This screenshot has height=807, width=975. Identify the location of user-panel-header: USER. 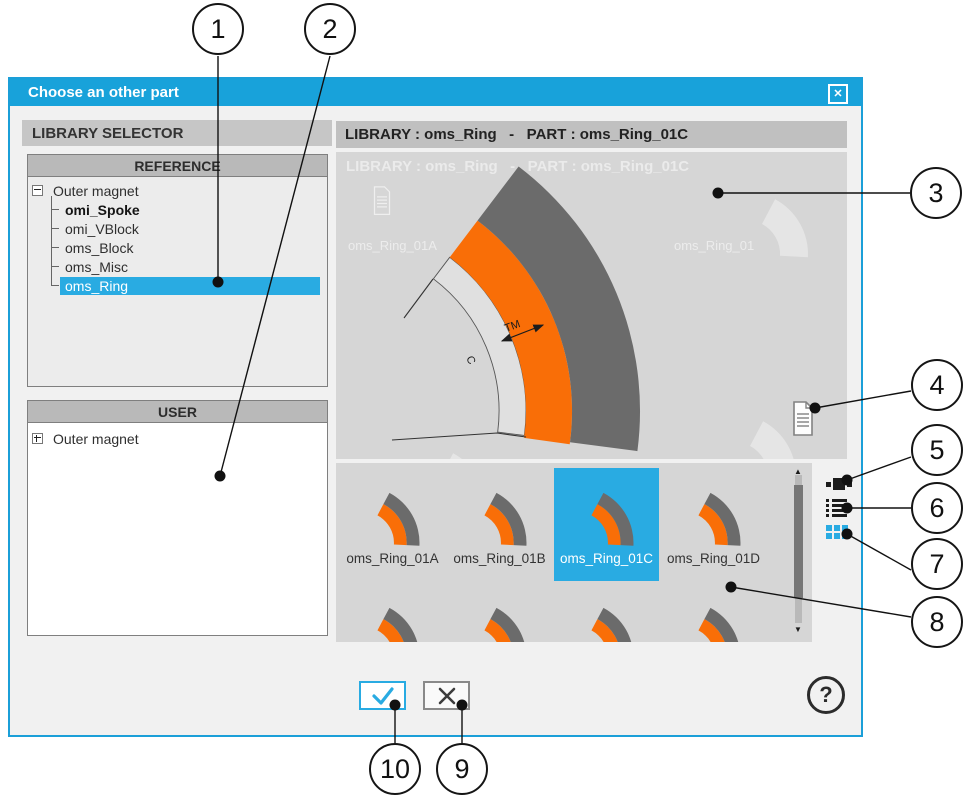
(177, 412).